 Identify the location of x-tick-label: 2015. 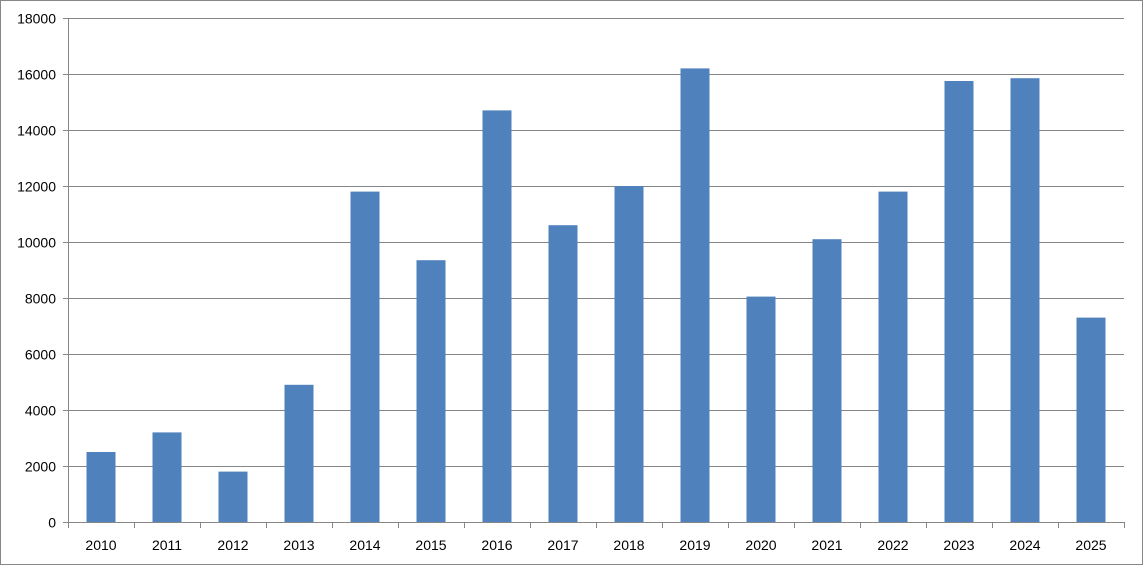
(430, 545).